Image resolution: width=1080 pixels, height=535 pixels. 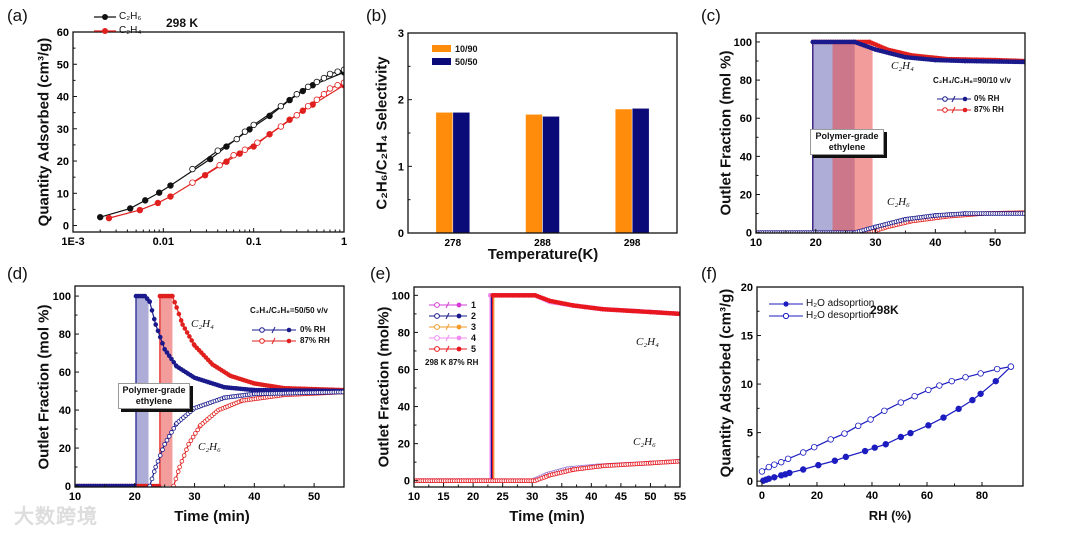 I want to click on legend-label-run-2: 2, so click(x=474, y=316).